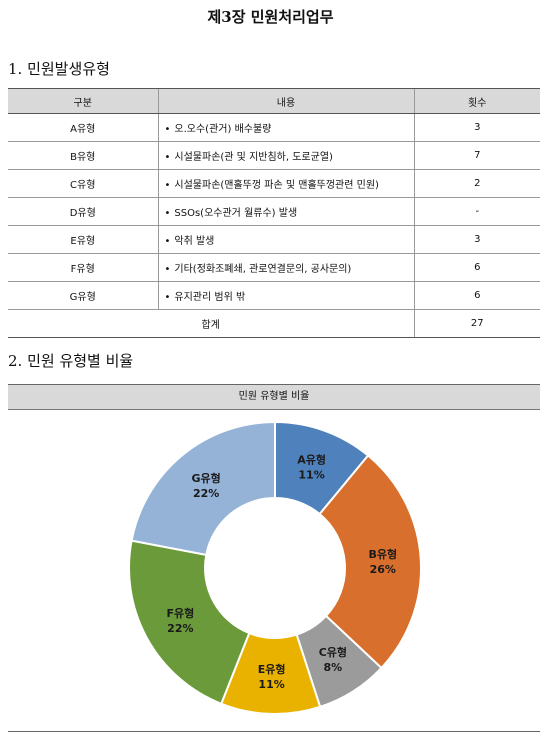 The height and width of the screenshot is (736, 541). What do you see at coordinates (285, 127) in the screenshot?
I see `row-content: • 오.오수(관거) 배수불량` at bounding box center [285, 127].